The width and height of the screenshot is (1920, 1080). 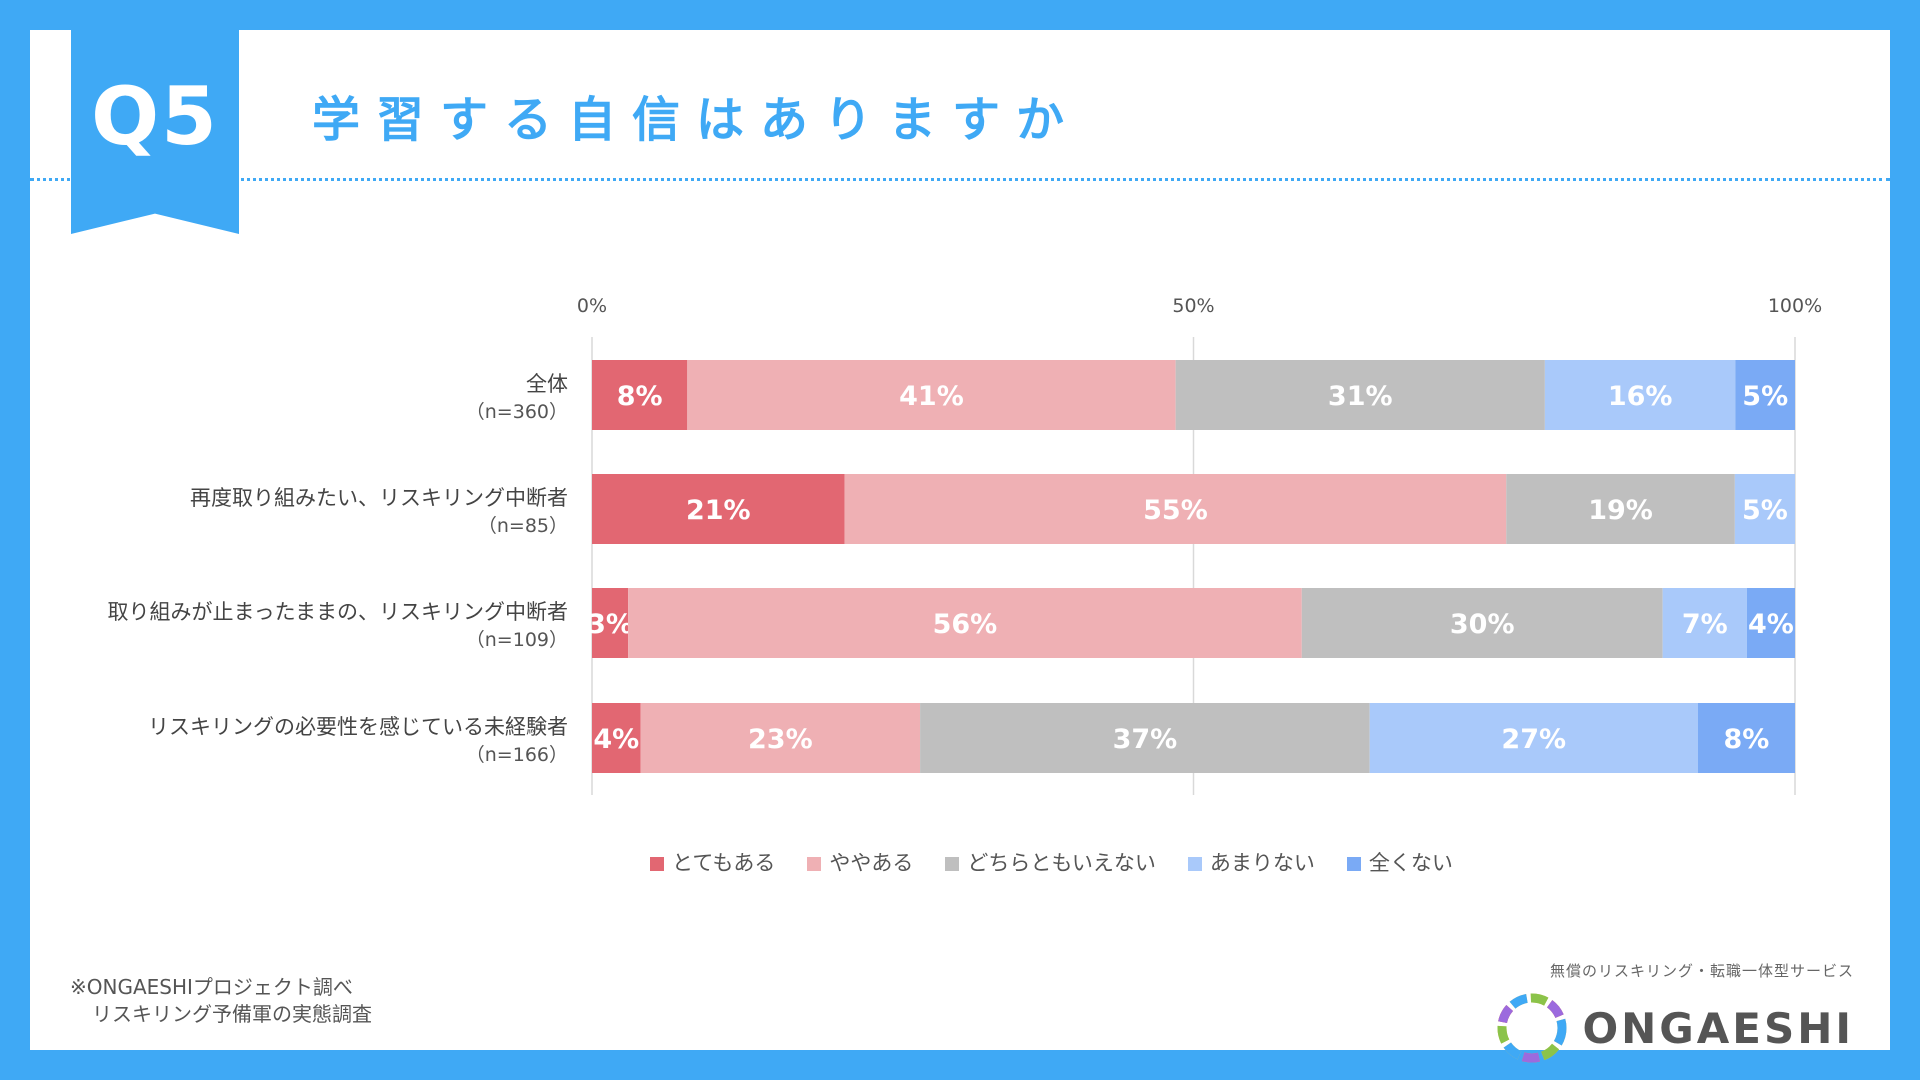 I want to click on source-note-line1: ※ONGAESHIプロジェクト調べ, so click(x=211, y=987).